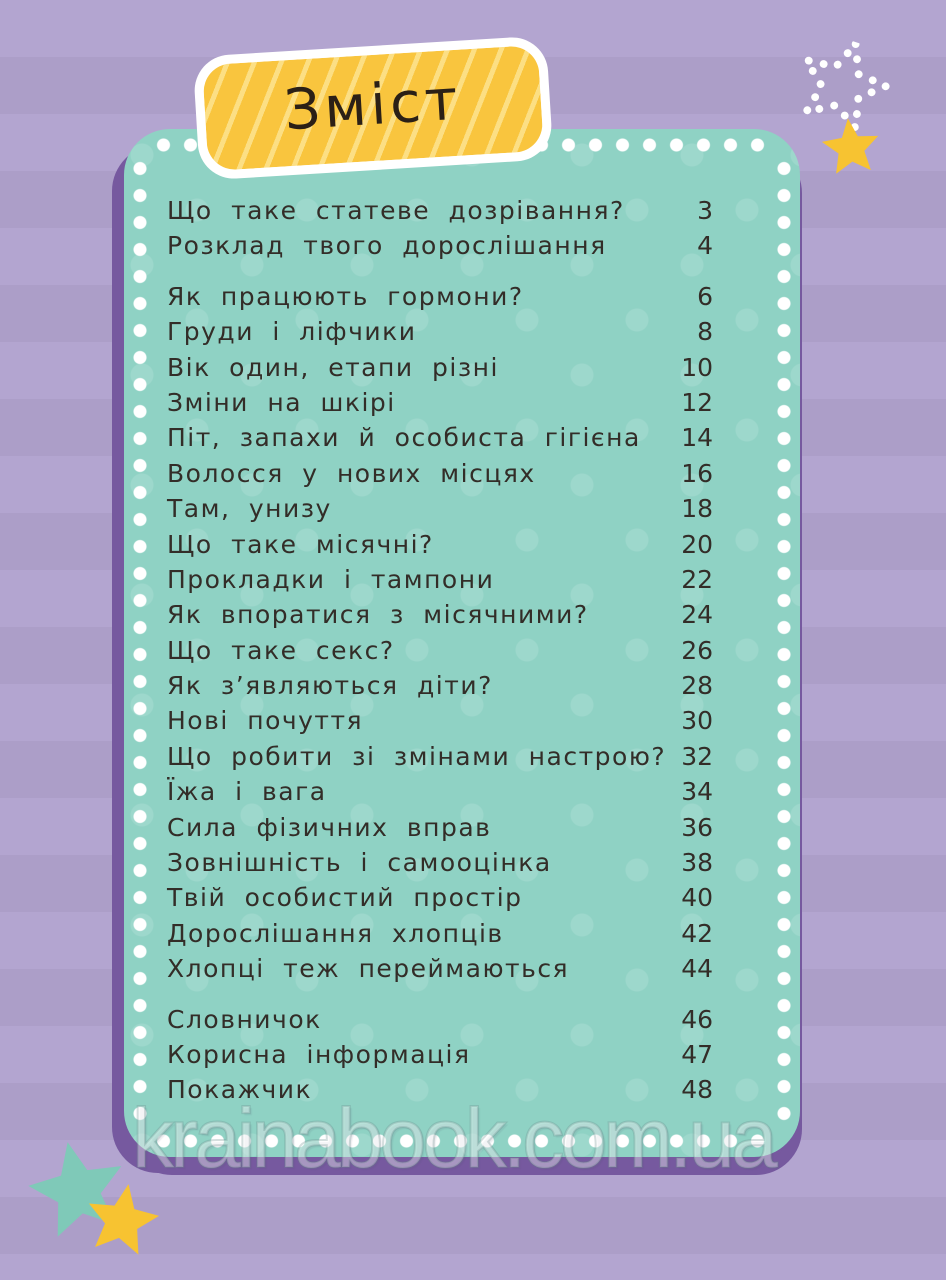 This screenshot has width=946, height=1280. Describe the element at coordinates (697, 686) in the screenshot. I see `toc-item-page-number: 28` at that location.